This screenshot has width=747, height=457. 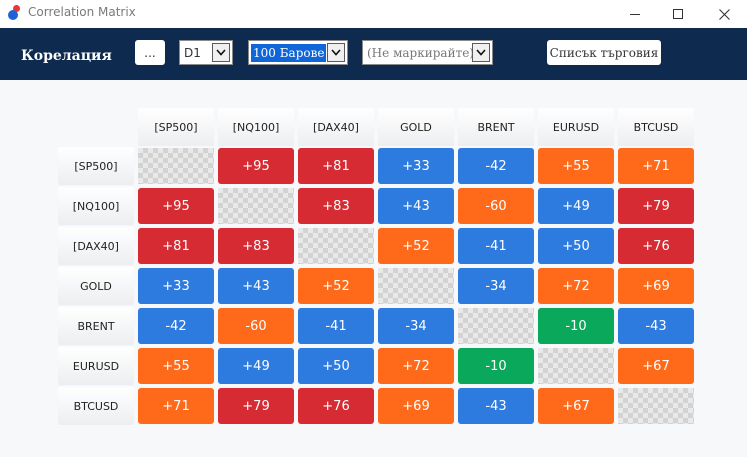 I want to click on timeframe-value: D1, so click(x=192, y=52).